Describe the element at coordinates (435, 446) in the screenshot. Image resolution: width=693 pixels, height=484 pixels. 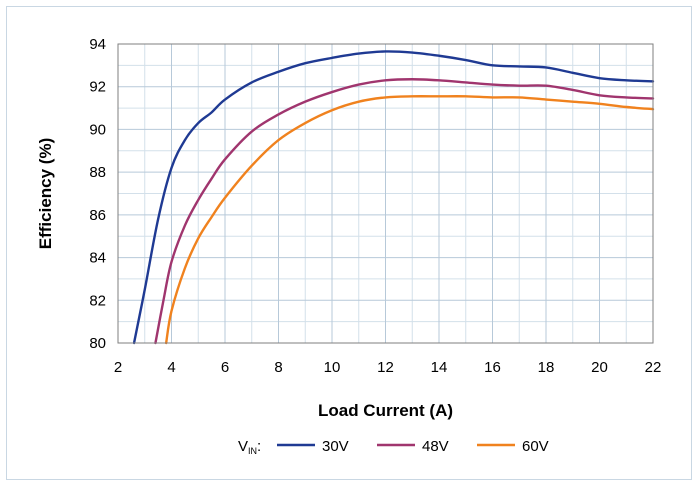
I see `legend-label-48v: 48V` at that location.